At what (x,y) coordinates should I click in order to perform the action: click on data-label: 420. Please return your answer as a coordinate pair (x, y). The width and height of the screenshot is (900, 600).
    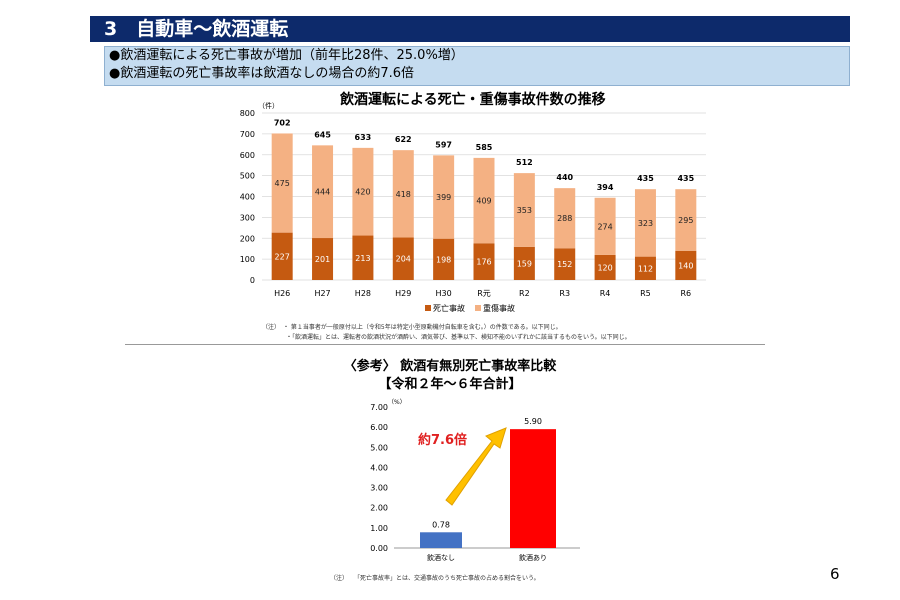
    Looking at the image, I should click on (362, 192).